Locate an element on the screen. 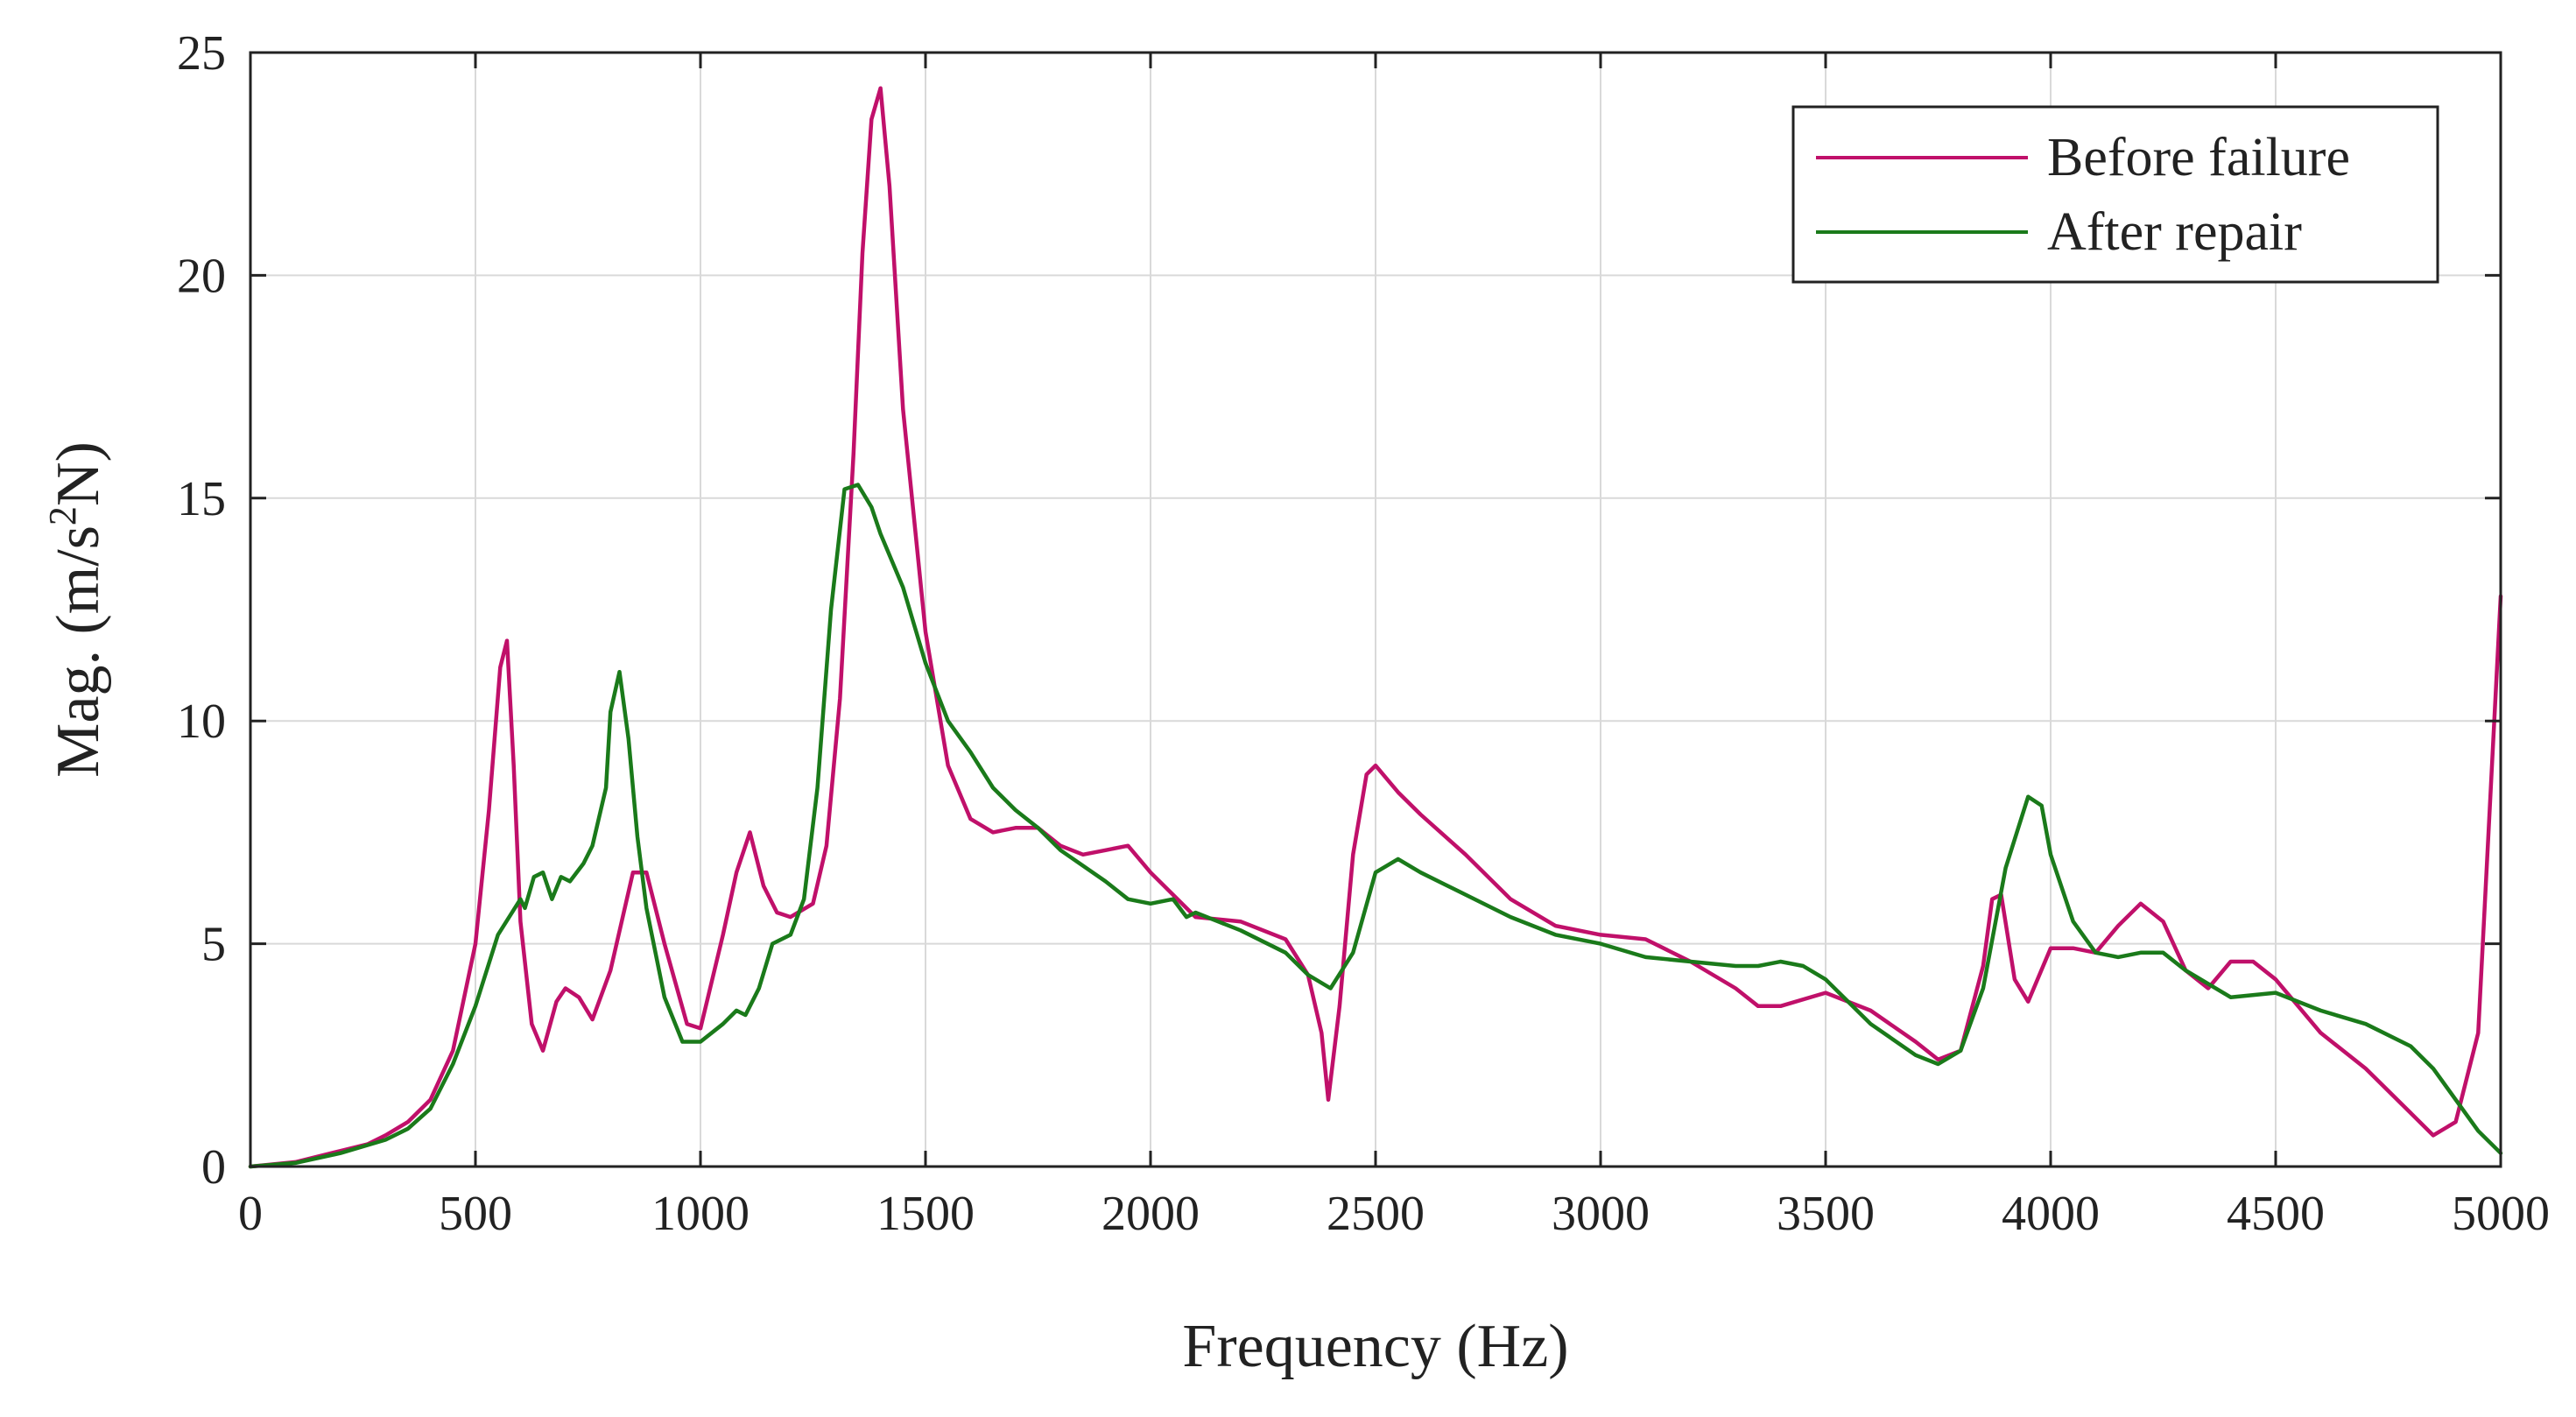 The height and width of the screenshot is (1417, 2576). x-tick-label-1000: 1000 is located at coordinates (700, 1214).